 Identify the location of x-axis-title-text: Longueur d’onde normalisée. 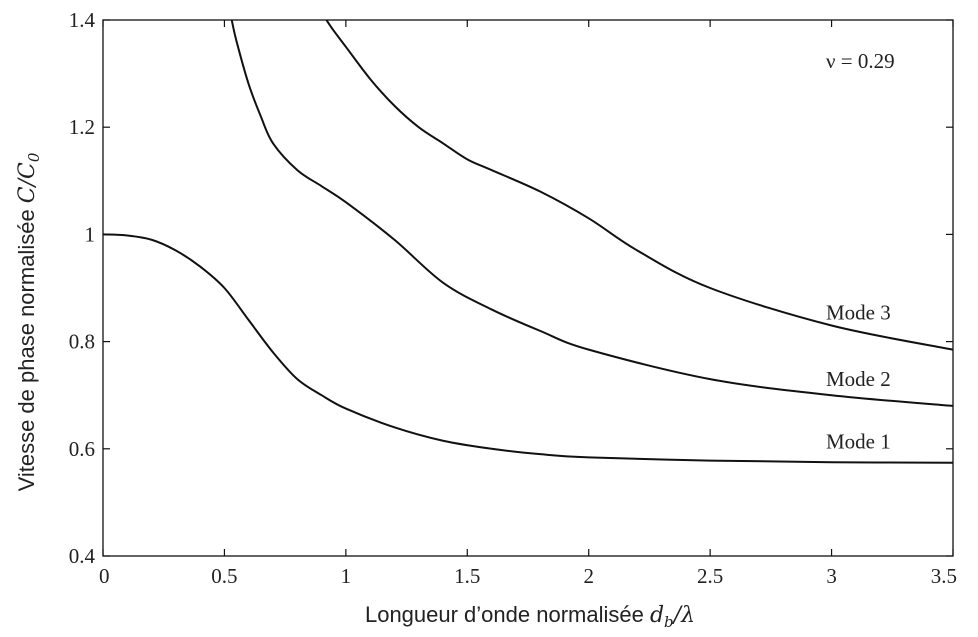
(507, 614).